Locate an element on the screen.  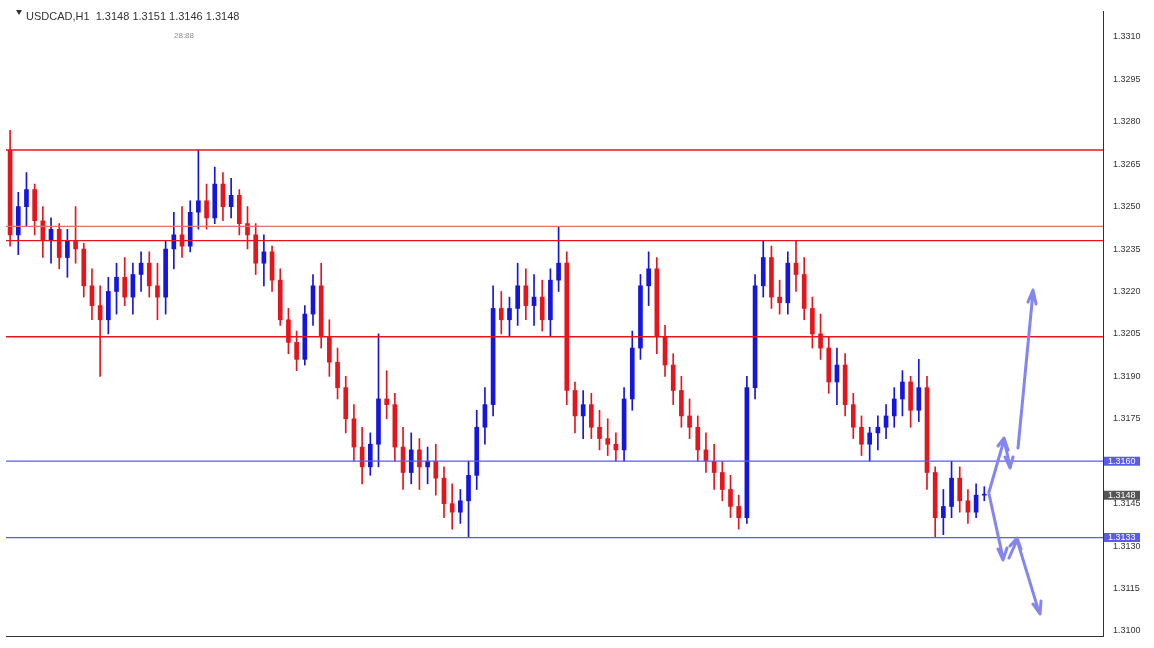
y-tick-label: 1.3145 is located at coordinates (1127, 503).